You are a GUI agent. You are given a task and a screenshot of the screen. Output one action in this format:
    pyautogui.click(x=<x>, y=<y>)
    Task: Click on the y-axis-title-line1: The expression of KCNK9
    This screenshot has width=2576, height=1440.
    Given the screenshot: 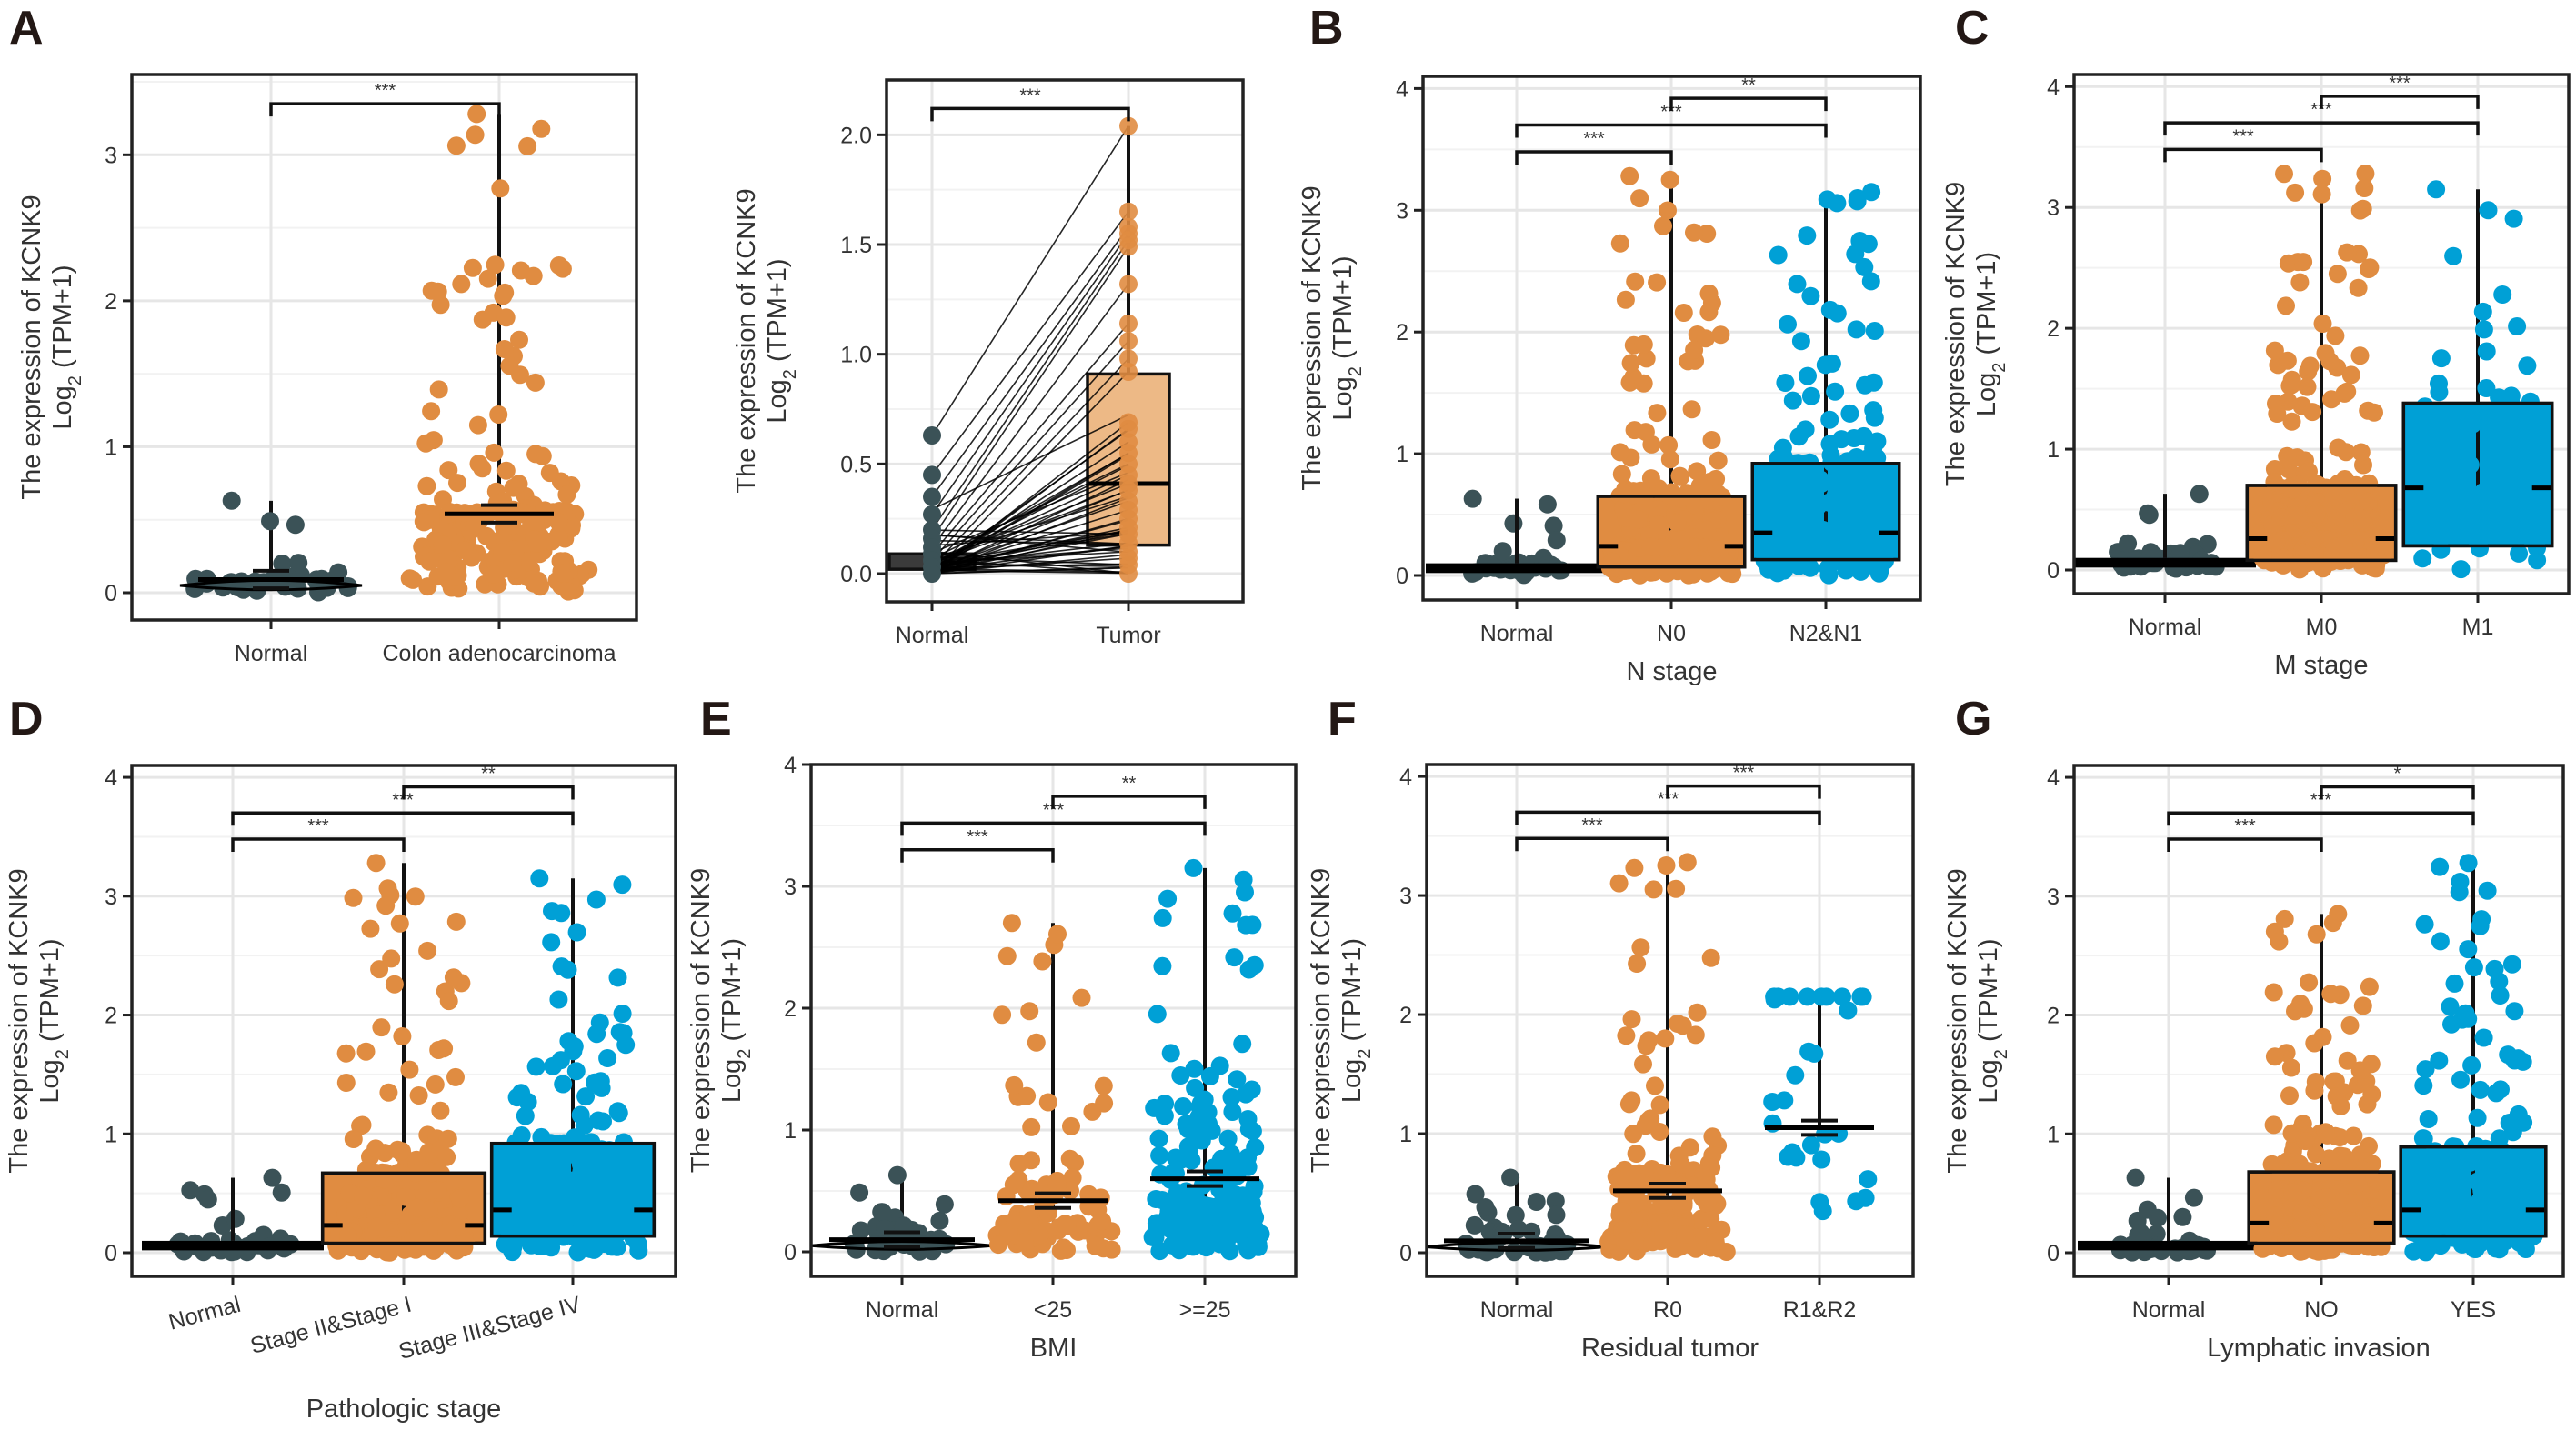 What is the action you would take?
    pyautogui.click(x=746, y=340)
    